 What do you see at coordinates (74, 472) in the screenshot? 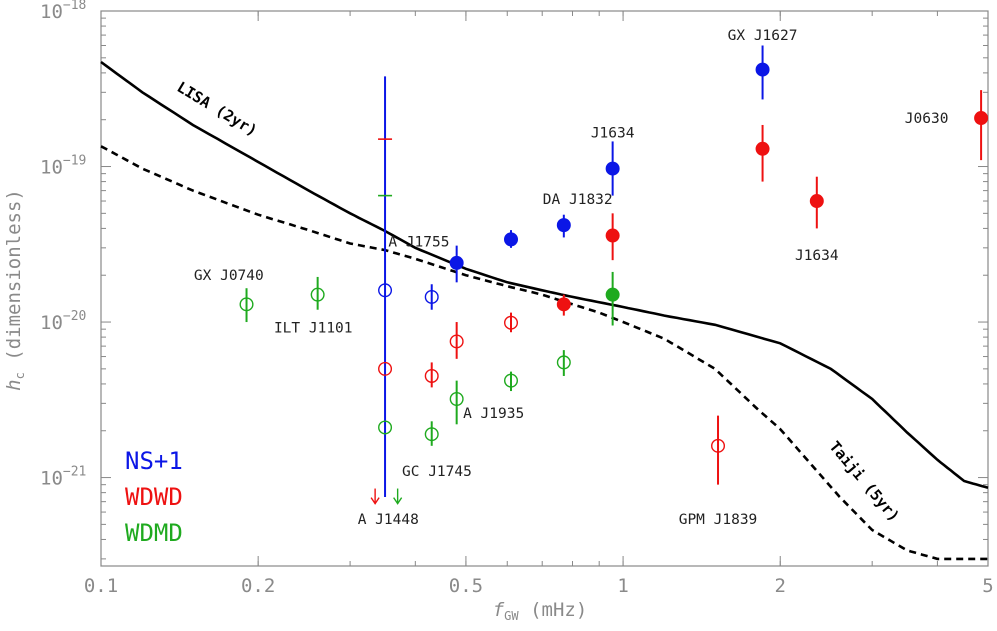
I see `y-tick-exponent: −21` at bounding box center [74, 472].